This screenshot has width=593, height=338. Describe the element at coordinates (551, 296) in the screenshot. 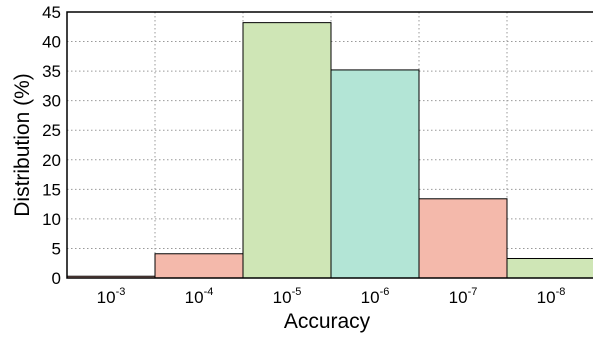

I see `x-tick-label: 10⁻⁸` at that location.